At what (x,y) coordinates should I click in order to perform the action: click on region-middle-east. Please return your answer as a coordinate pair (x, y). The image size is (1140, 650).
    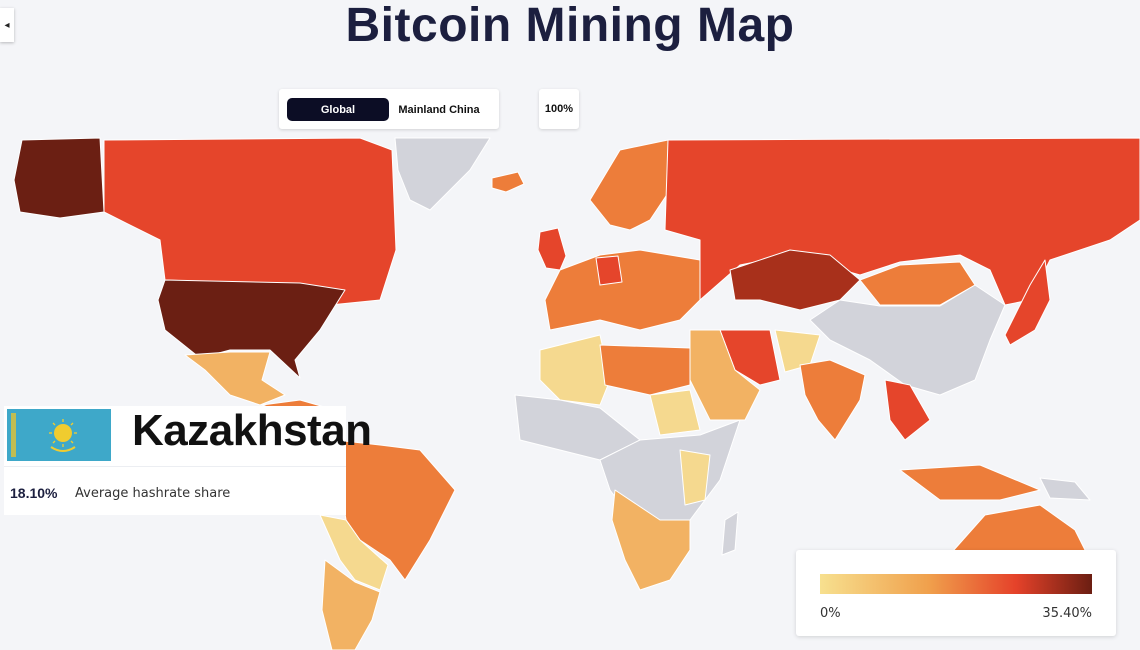
    Looking at the image, I should click on (725, 375).